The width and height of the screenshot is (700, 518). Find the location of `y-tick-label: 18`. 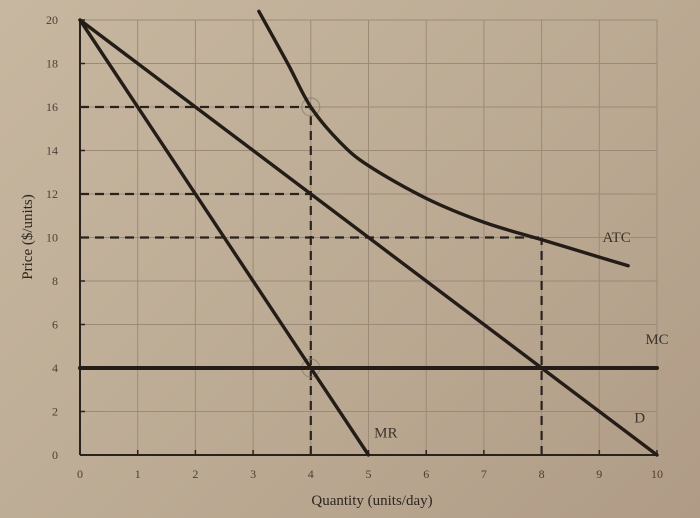

y-tick-label: 18 is located at coordinates (52, 64).